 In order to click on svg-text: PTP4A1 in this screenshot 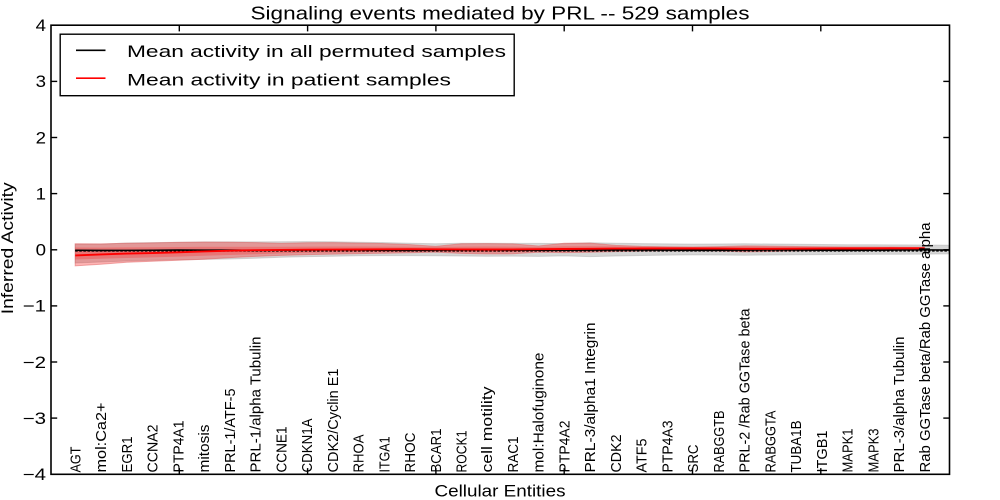, I will do `click(179, 447)`.